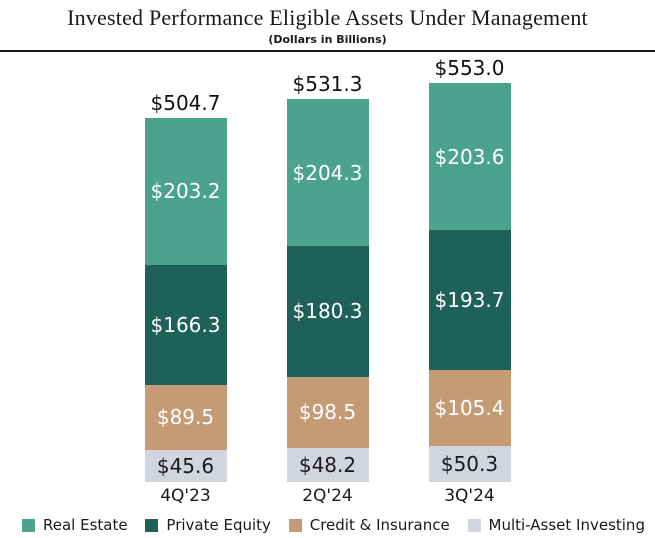  What do you see at coordinates (327, 465) in the screenshot?
I see `segment-multi-asset-investing: $48.2` at bounding box center [327, 465].